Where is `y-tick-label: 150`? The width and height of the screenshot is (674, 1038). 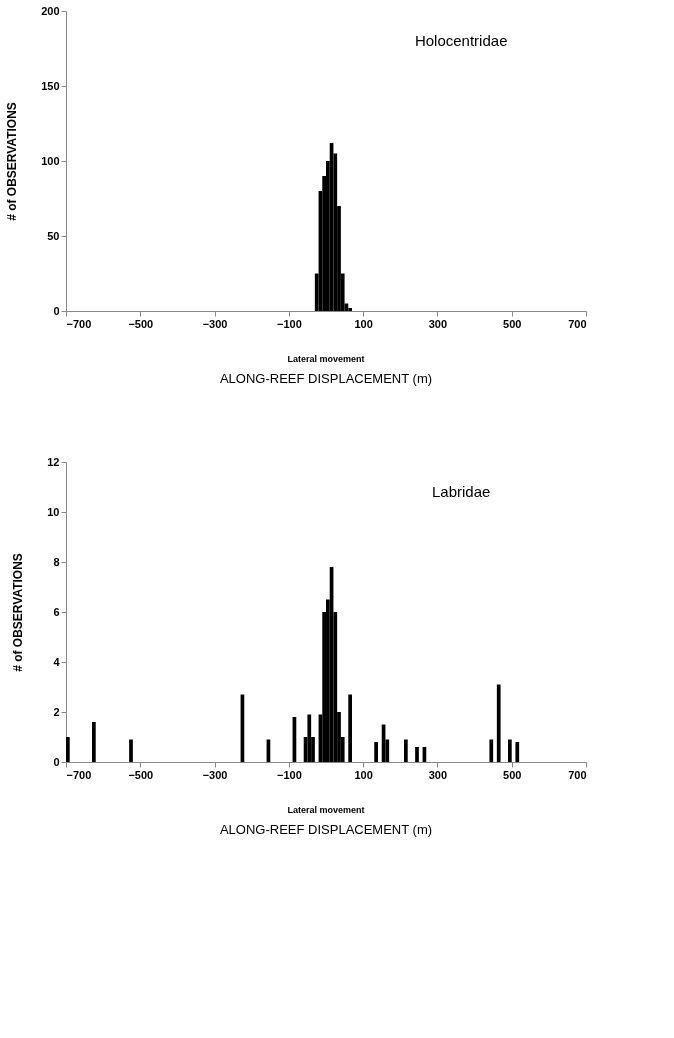 y-tick-label: 150 is located at coordinates (50, 85).